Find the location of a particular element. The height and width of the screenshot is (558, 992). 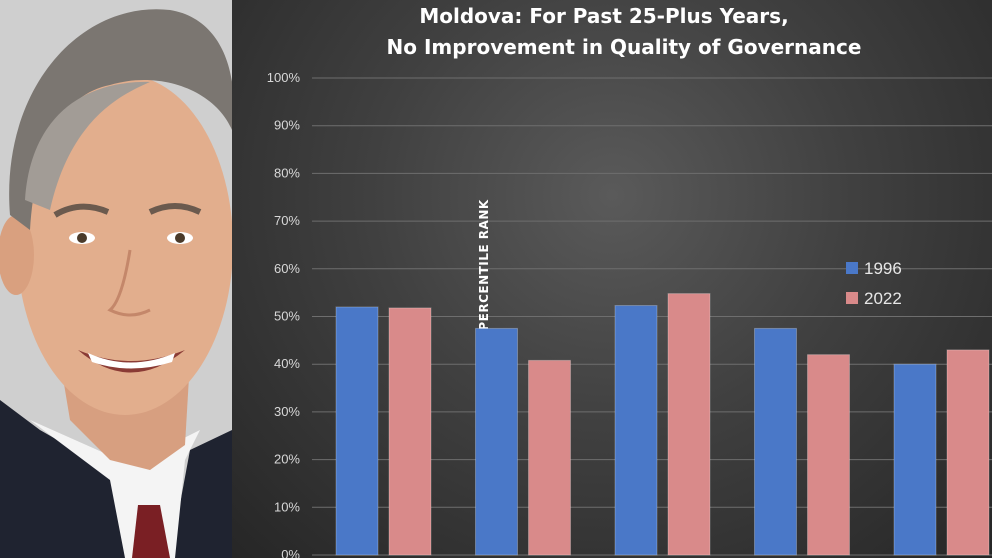

y-tick-label: 90% is located at coordinates (287, 125).